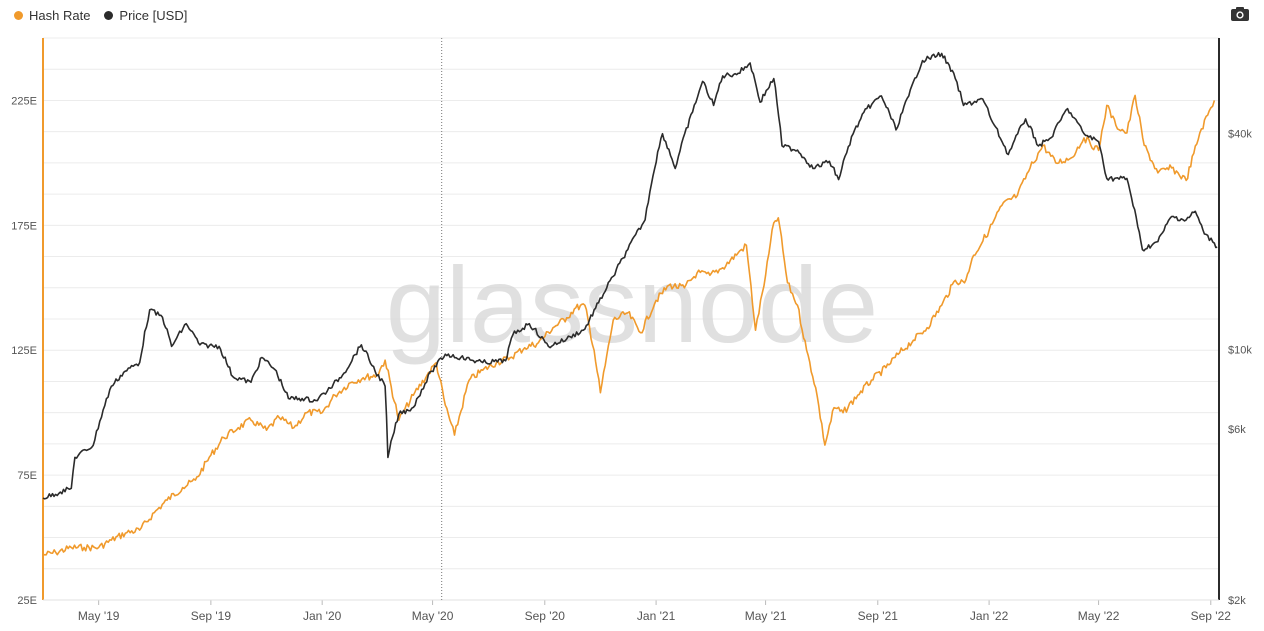 The height and width of the screenshot is (631, 1264). What do you see at coordinates (766, 616) in the screenshot?
I see `x-tick-label: May '21` at bounding box center [766, 616].